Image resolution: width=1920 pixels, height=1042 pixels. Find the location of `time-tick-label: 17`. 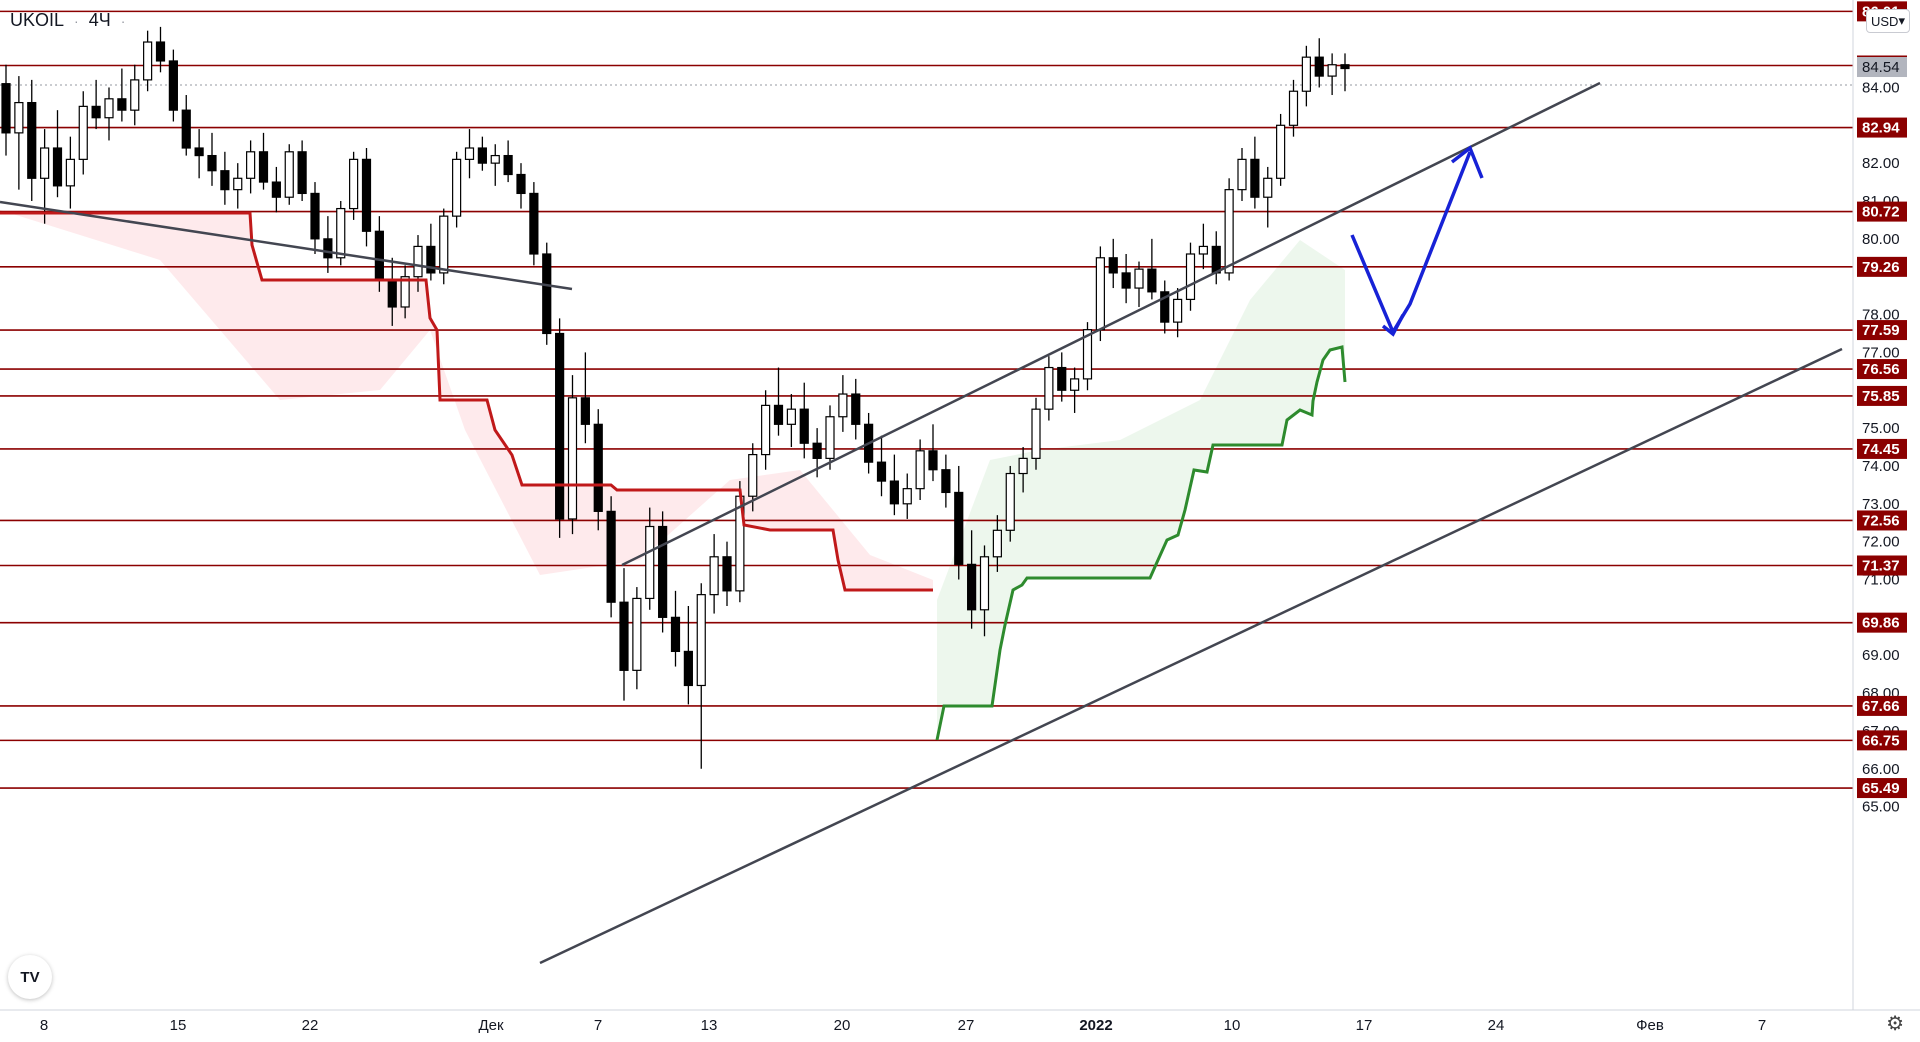

time-tick-label: 17 is located at coordinates (1364, 1025).